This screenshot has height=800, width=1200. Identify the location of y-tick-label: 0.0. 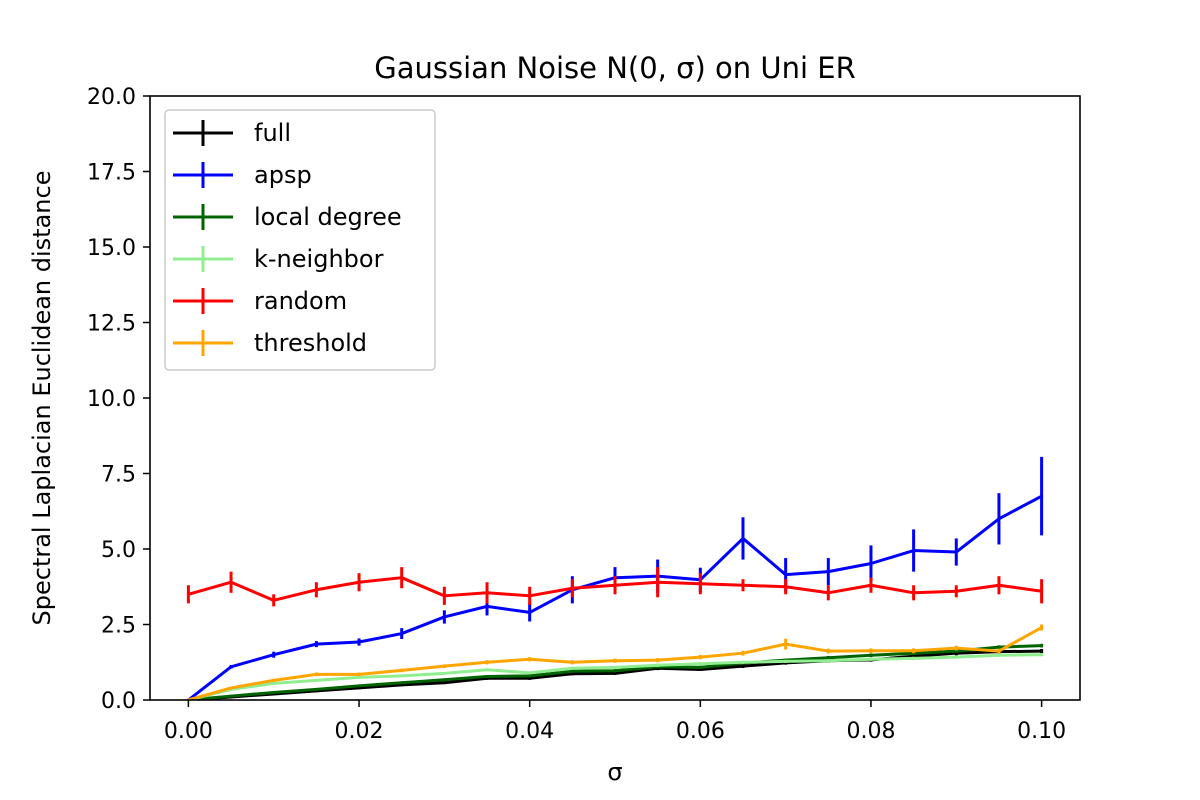
(118, 701).